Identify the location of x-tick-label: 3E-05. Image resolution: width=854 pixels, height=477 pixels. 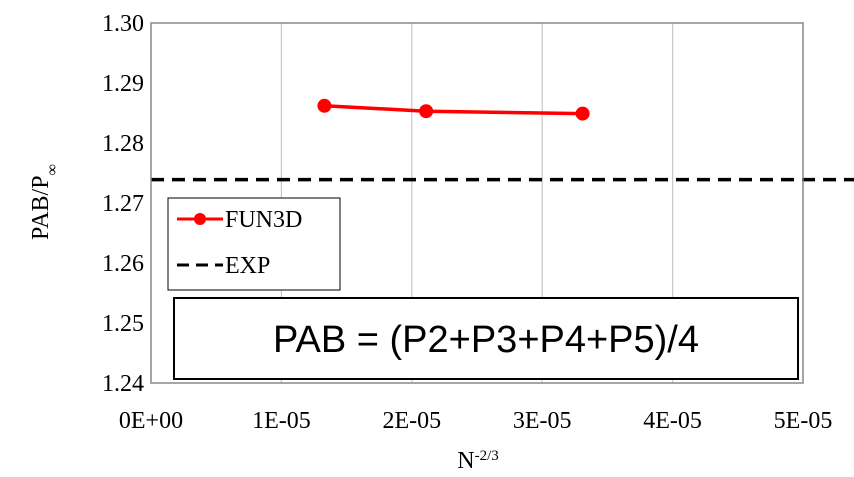
(542, 421).